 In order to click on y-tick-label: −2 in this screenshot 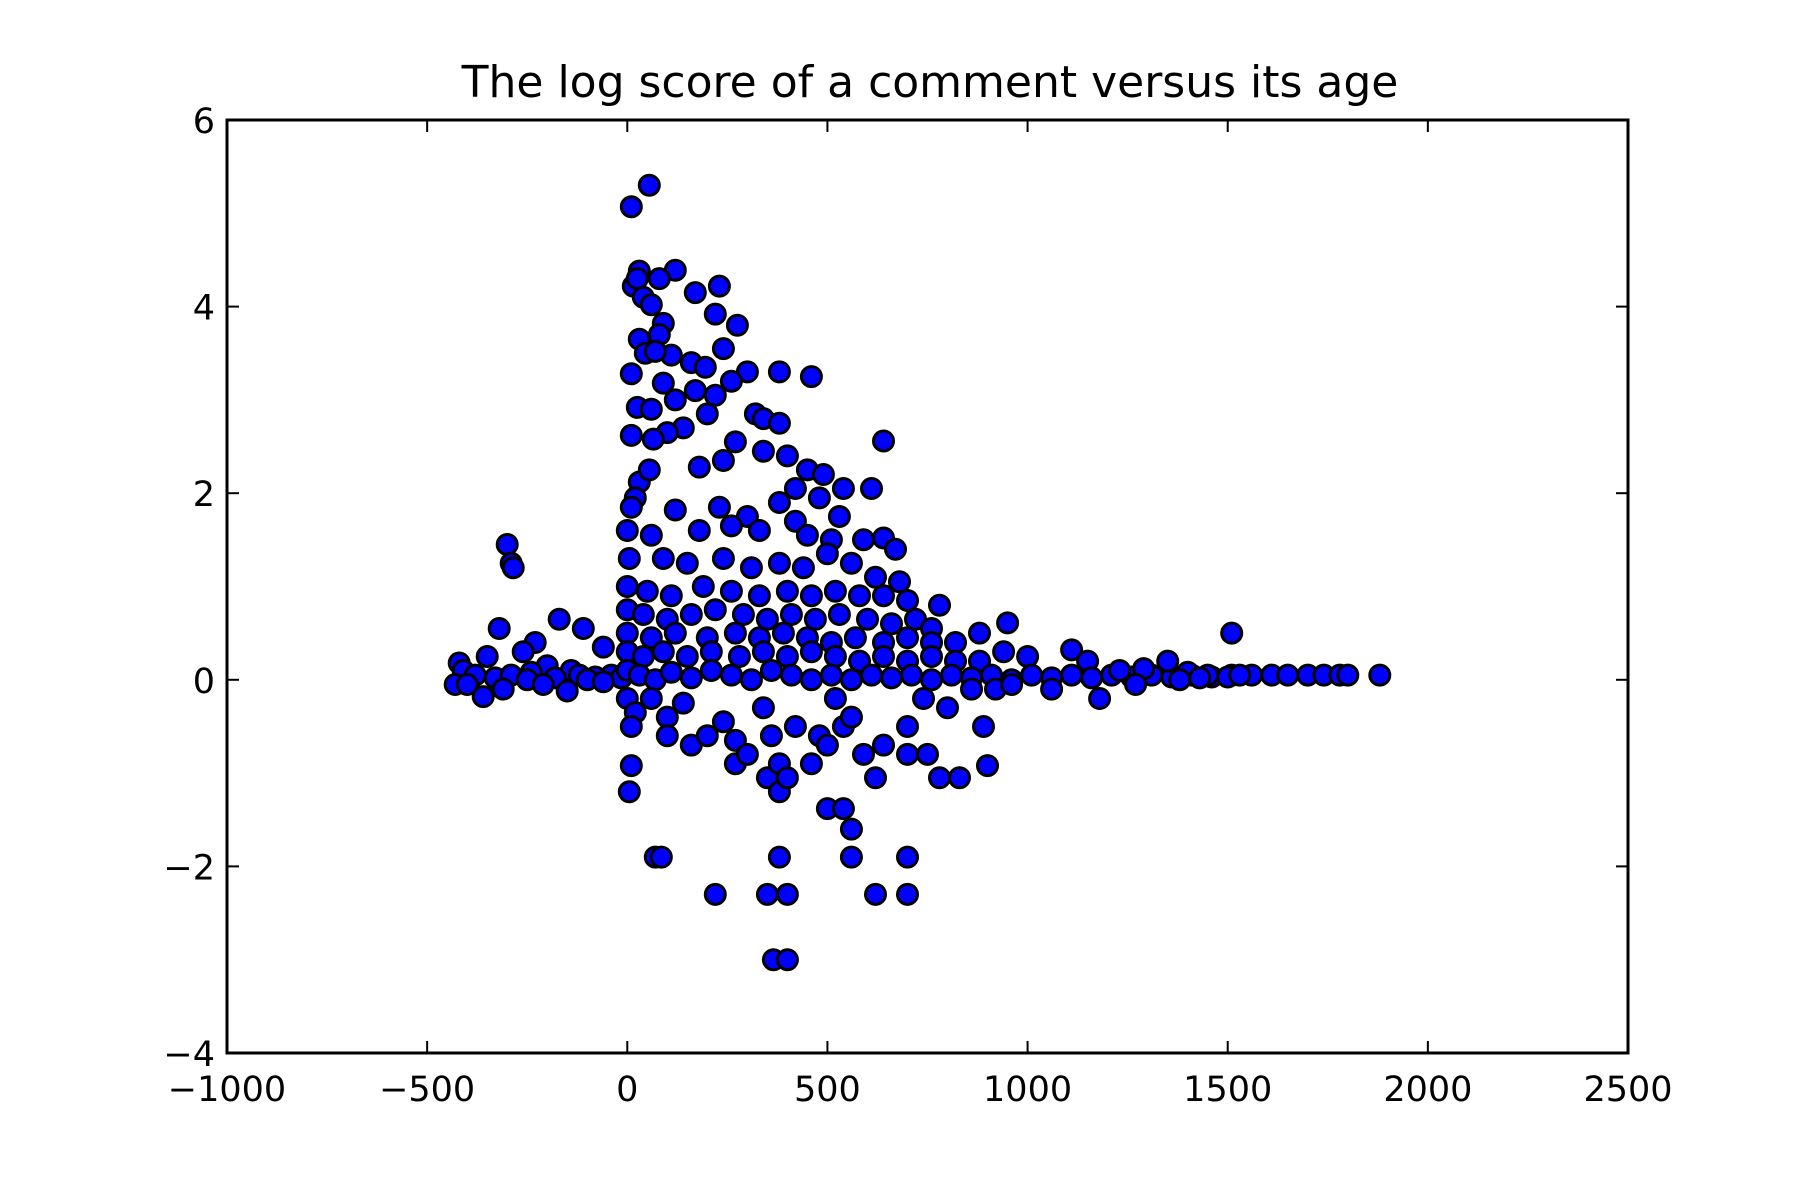, I will do `click(189, 868)`.